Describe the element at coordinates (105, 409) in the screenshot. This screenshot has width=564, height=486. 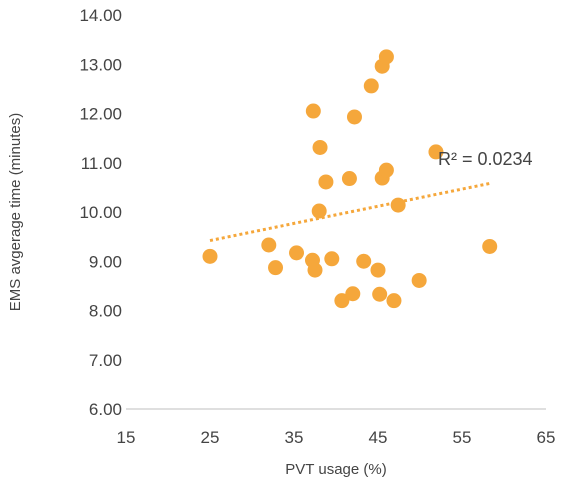
I see `y-tick-label: 6.00` at that location.